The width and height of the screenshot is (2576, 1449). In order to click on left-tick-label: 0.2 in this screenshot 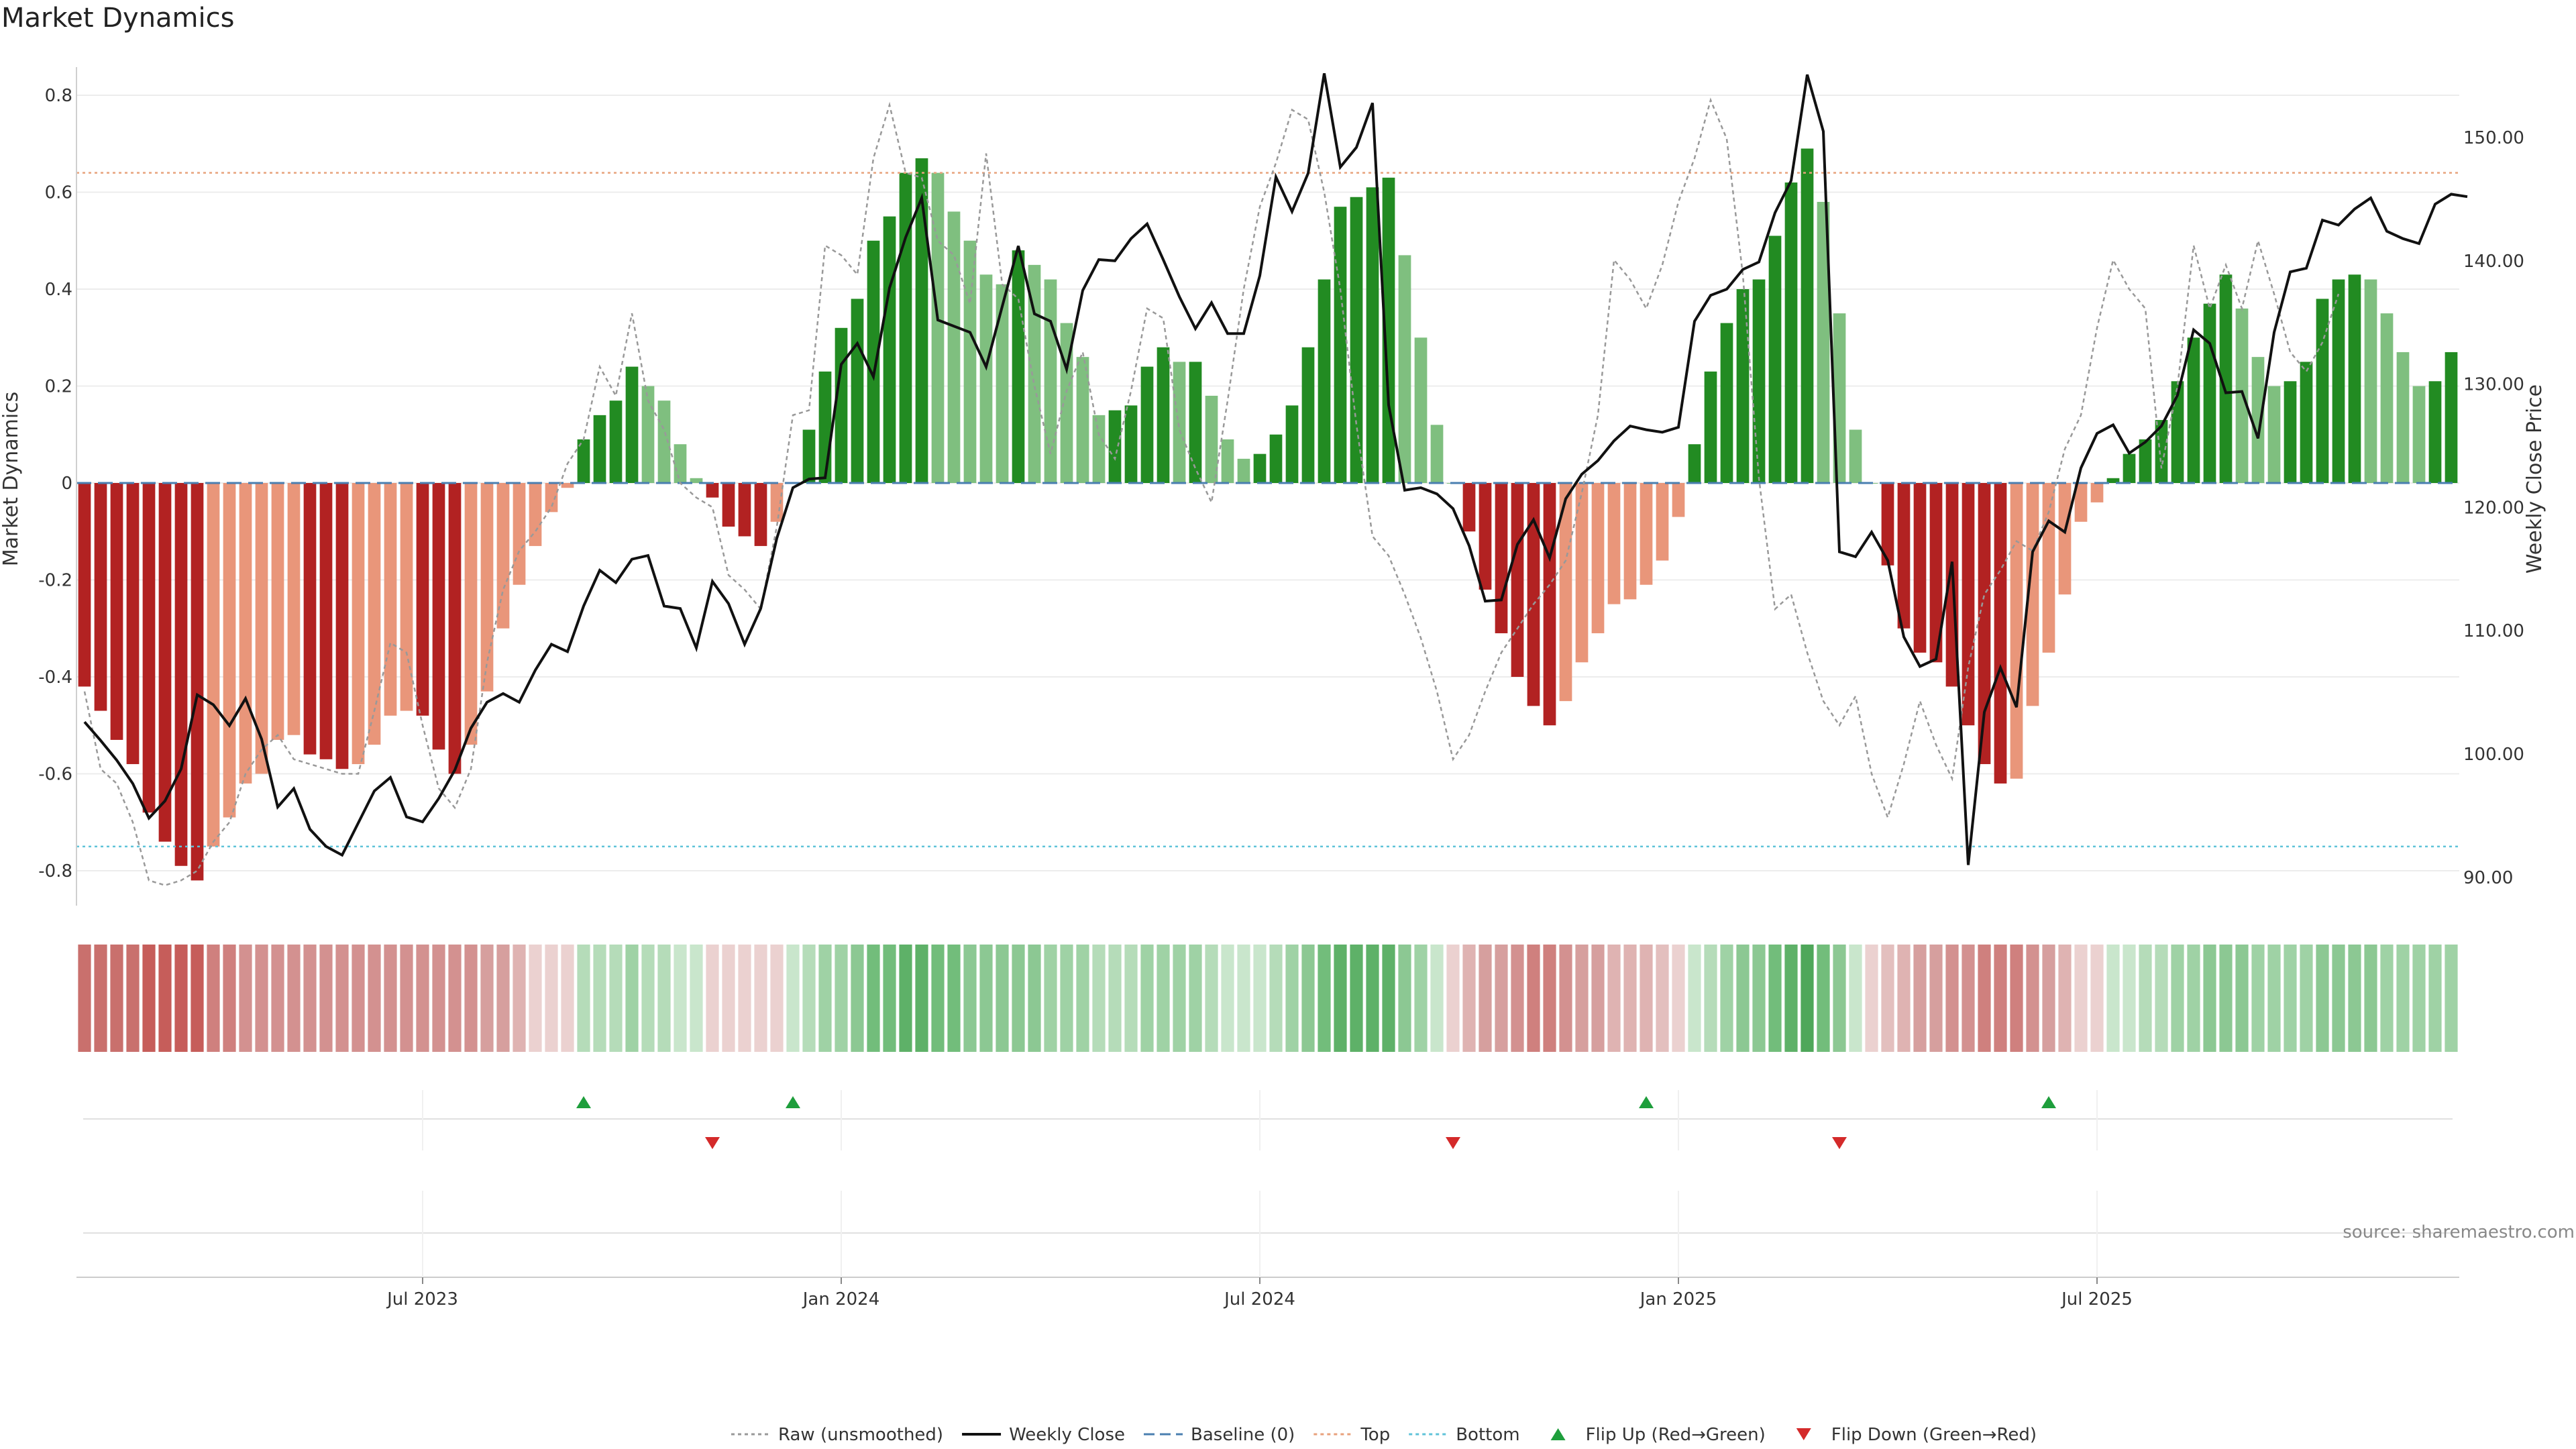, I will do `click(58, 387)`.